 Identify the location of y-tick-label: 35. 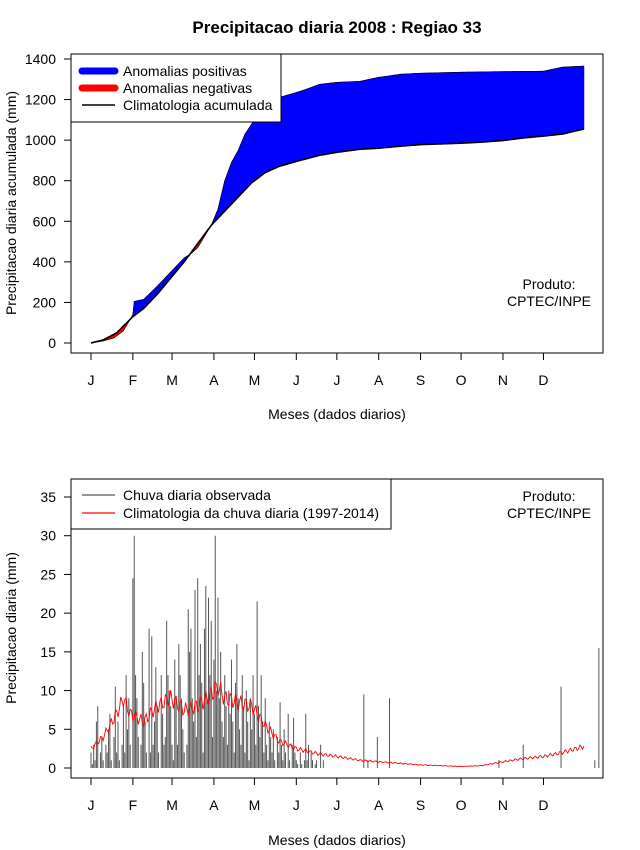
(48, 497).